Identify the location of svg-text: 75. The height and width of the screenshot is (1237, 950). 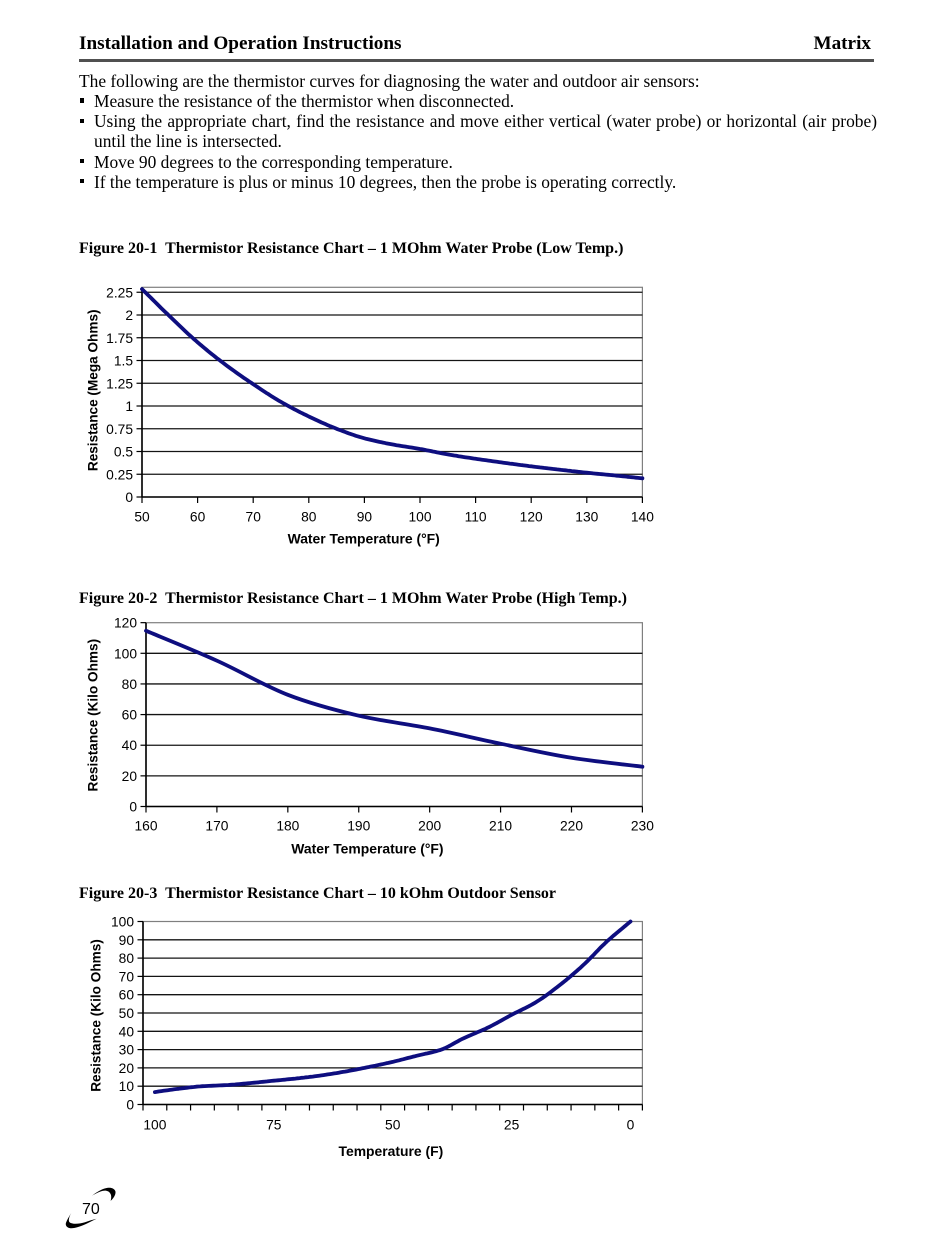
(274, 1124).